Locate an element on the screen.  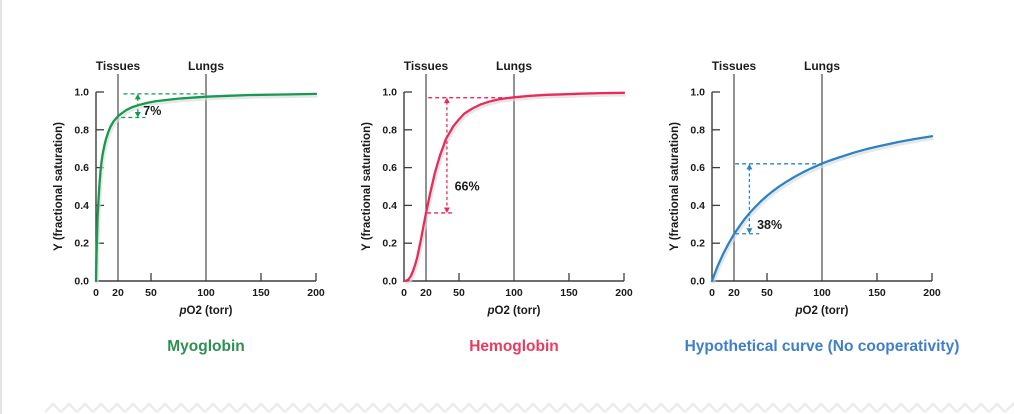
myoglobin-caption: Myoglobin is located at coordinates (206, 346).